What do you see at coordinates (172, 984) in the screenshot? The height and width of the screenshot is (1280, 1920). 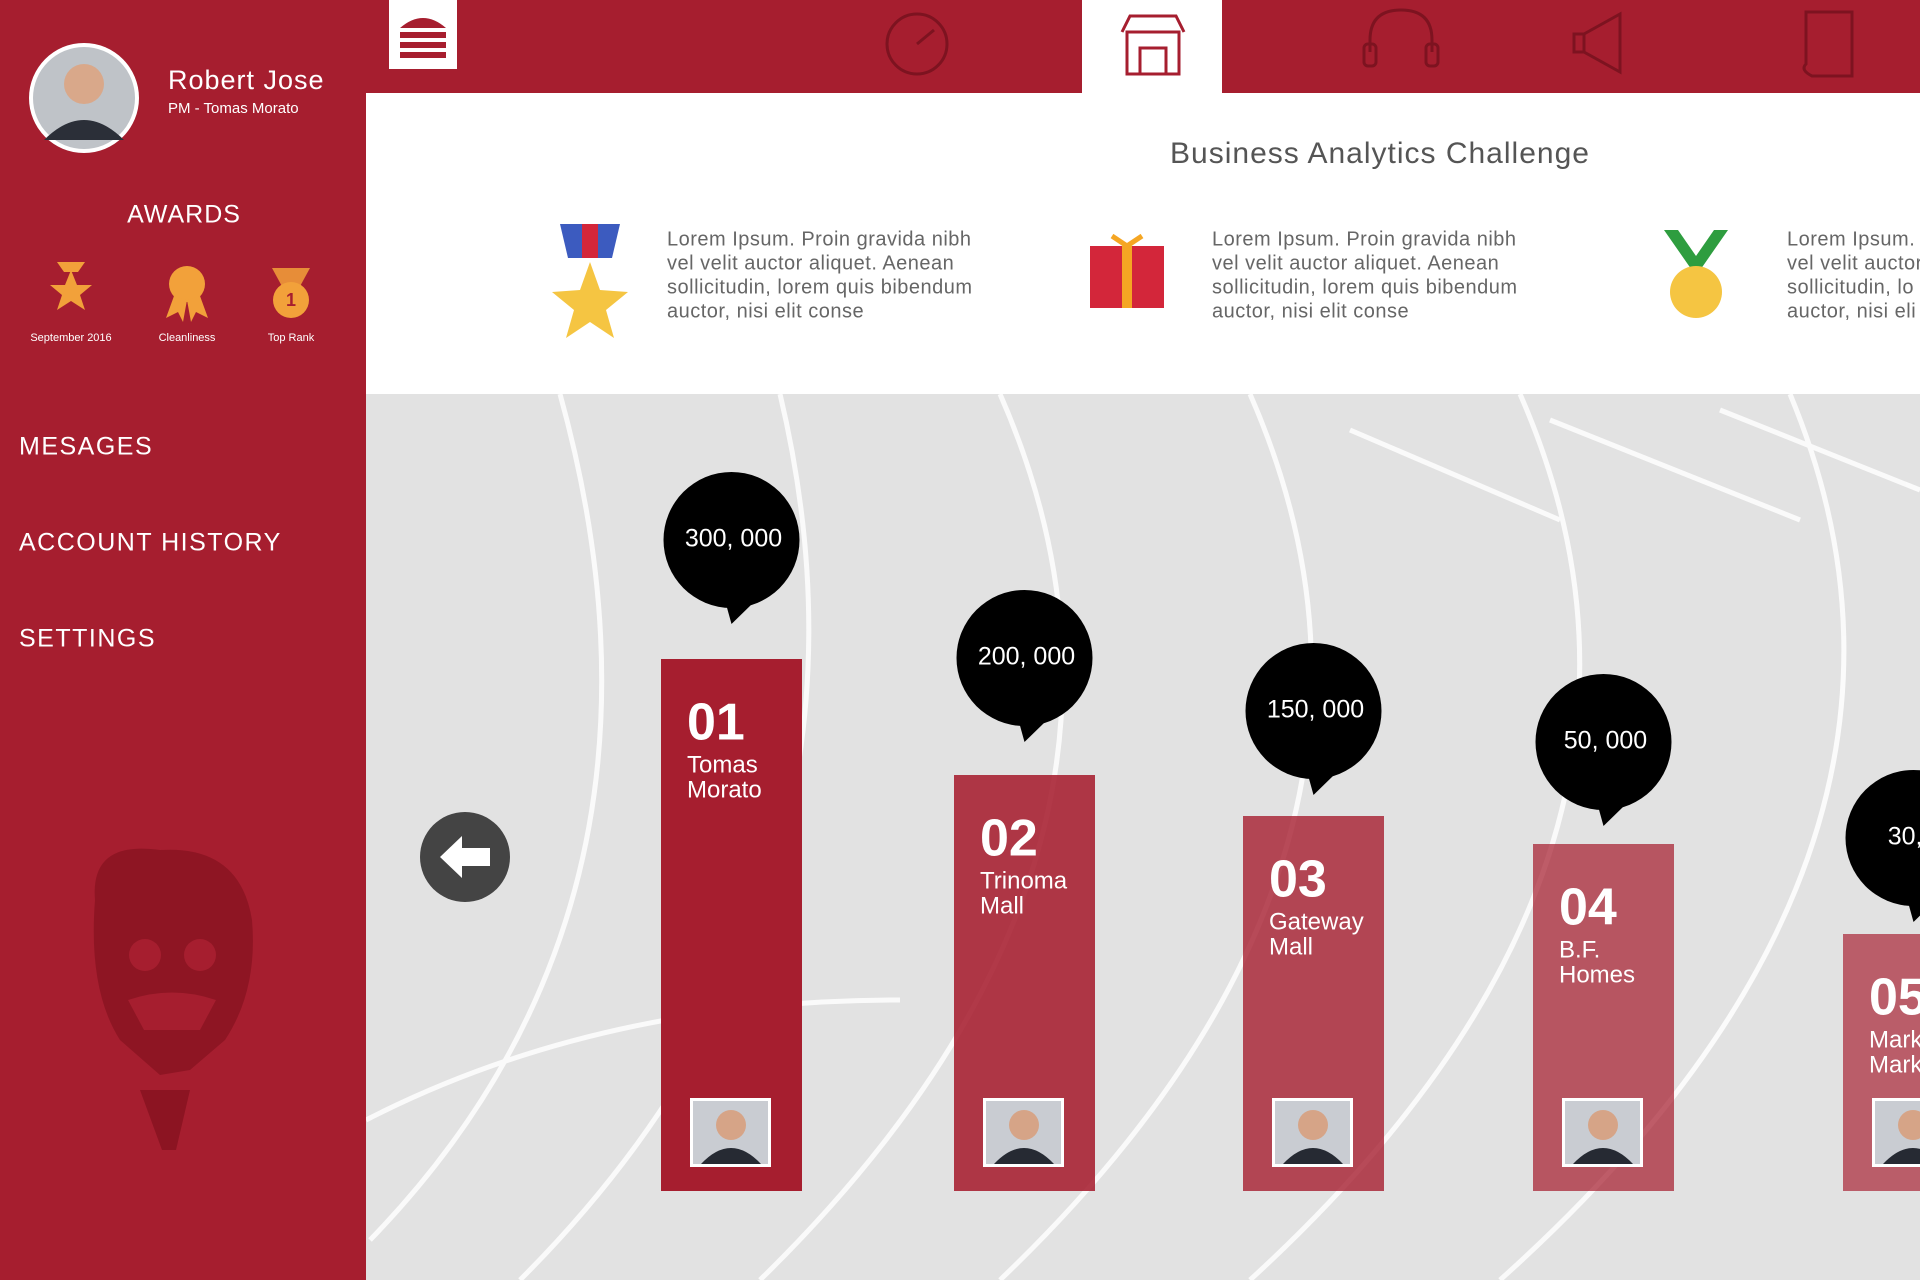 I see `brand-logo-features` at bounding box center [172, 984].